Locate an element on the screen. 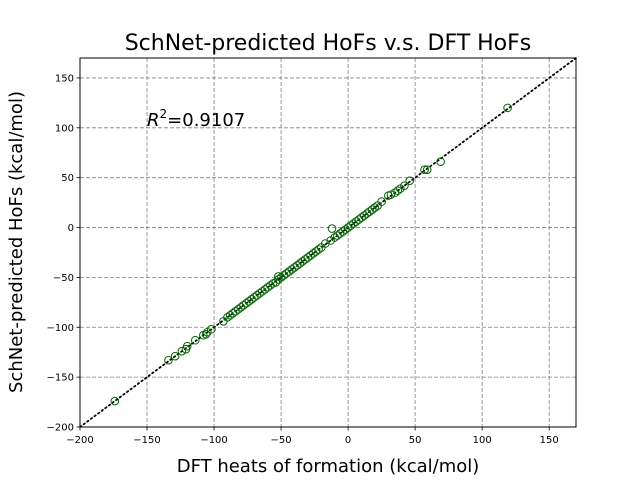  y-tick-label: 50 is located at coordinates (67, 178).